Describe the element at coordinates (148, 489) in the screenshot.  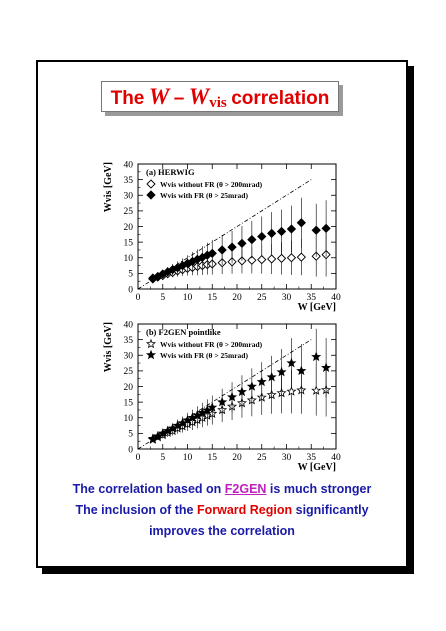
I see `caption-1a: The correlation based on` at that location.